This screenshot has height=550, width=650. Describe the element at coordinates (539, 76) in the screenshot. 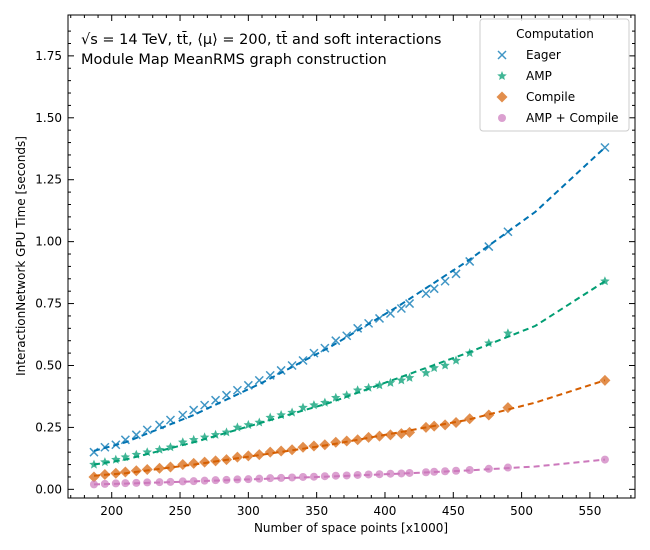

I see `legend-label-amp: AMP` at that location.